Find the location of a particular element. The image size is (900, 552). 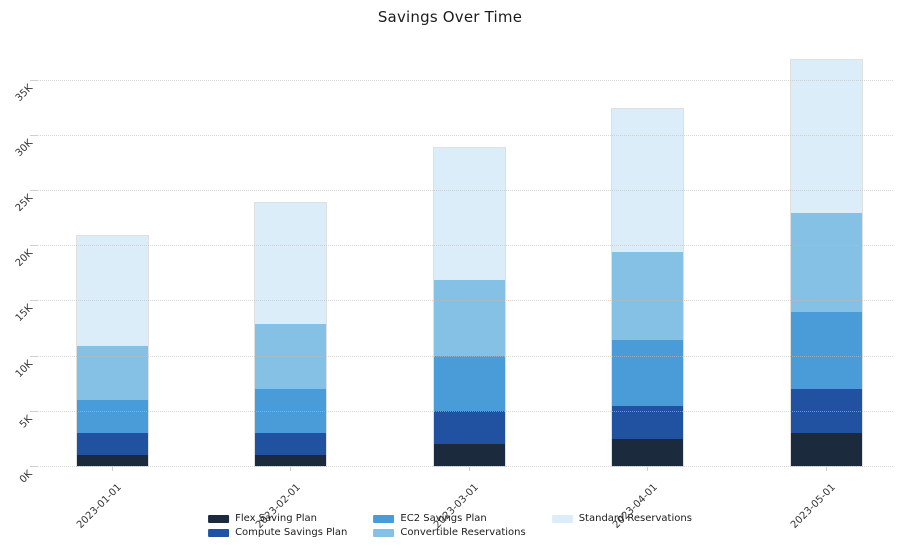

y-axis-tick-label: 20K is located at coordinates (17, 254).